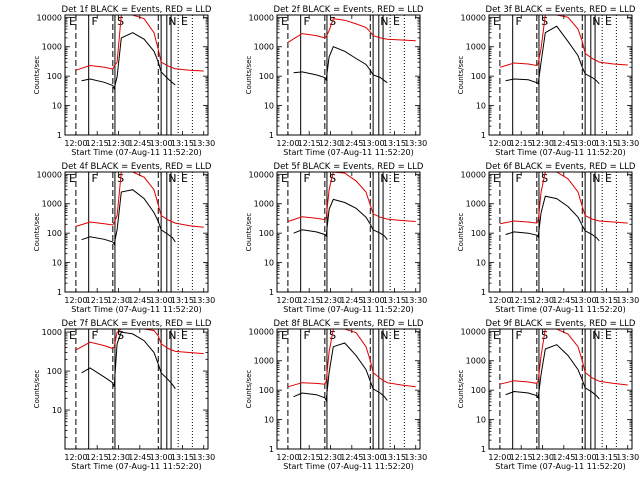 This screenshot has width=640, height=480. I want to click on panel-title: Det 5f BLACK = Events, RED = LLD, so click(349, 167).